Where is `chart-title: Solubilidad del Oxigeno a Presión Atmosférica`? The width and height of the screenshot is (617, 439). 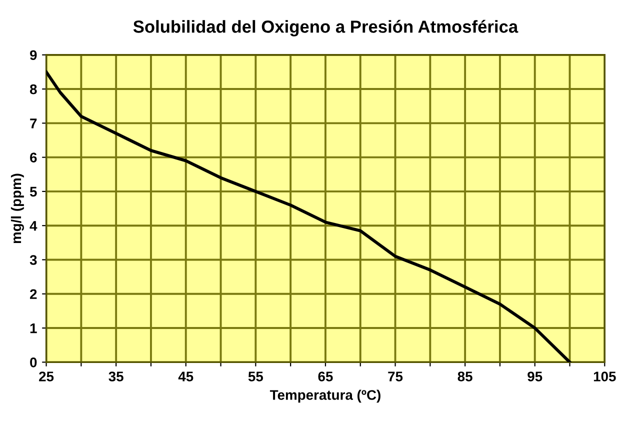
chart-title: Solubilidad del Oxigeno a Presión Atmosférica is located at coordinates (325, 28).